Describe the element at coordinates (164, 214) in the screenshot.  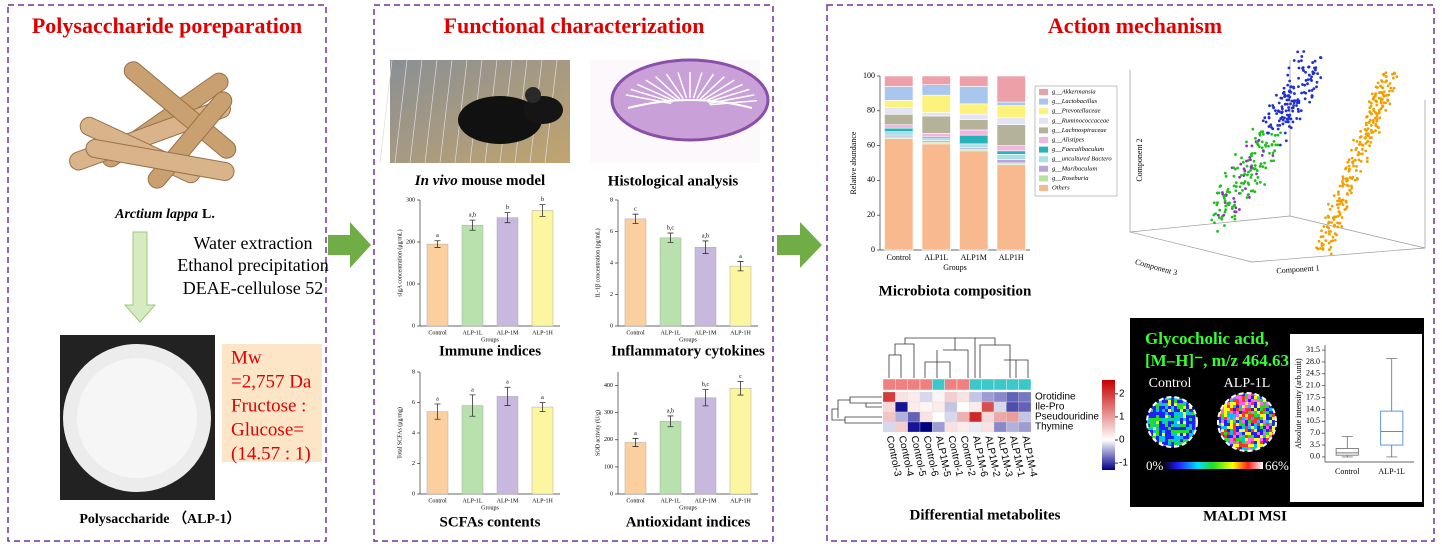
I see `source-caption: Arctium lappa L.` at that location.